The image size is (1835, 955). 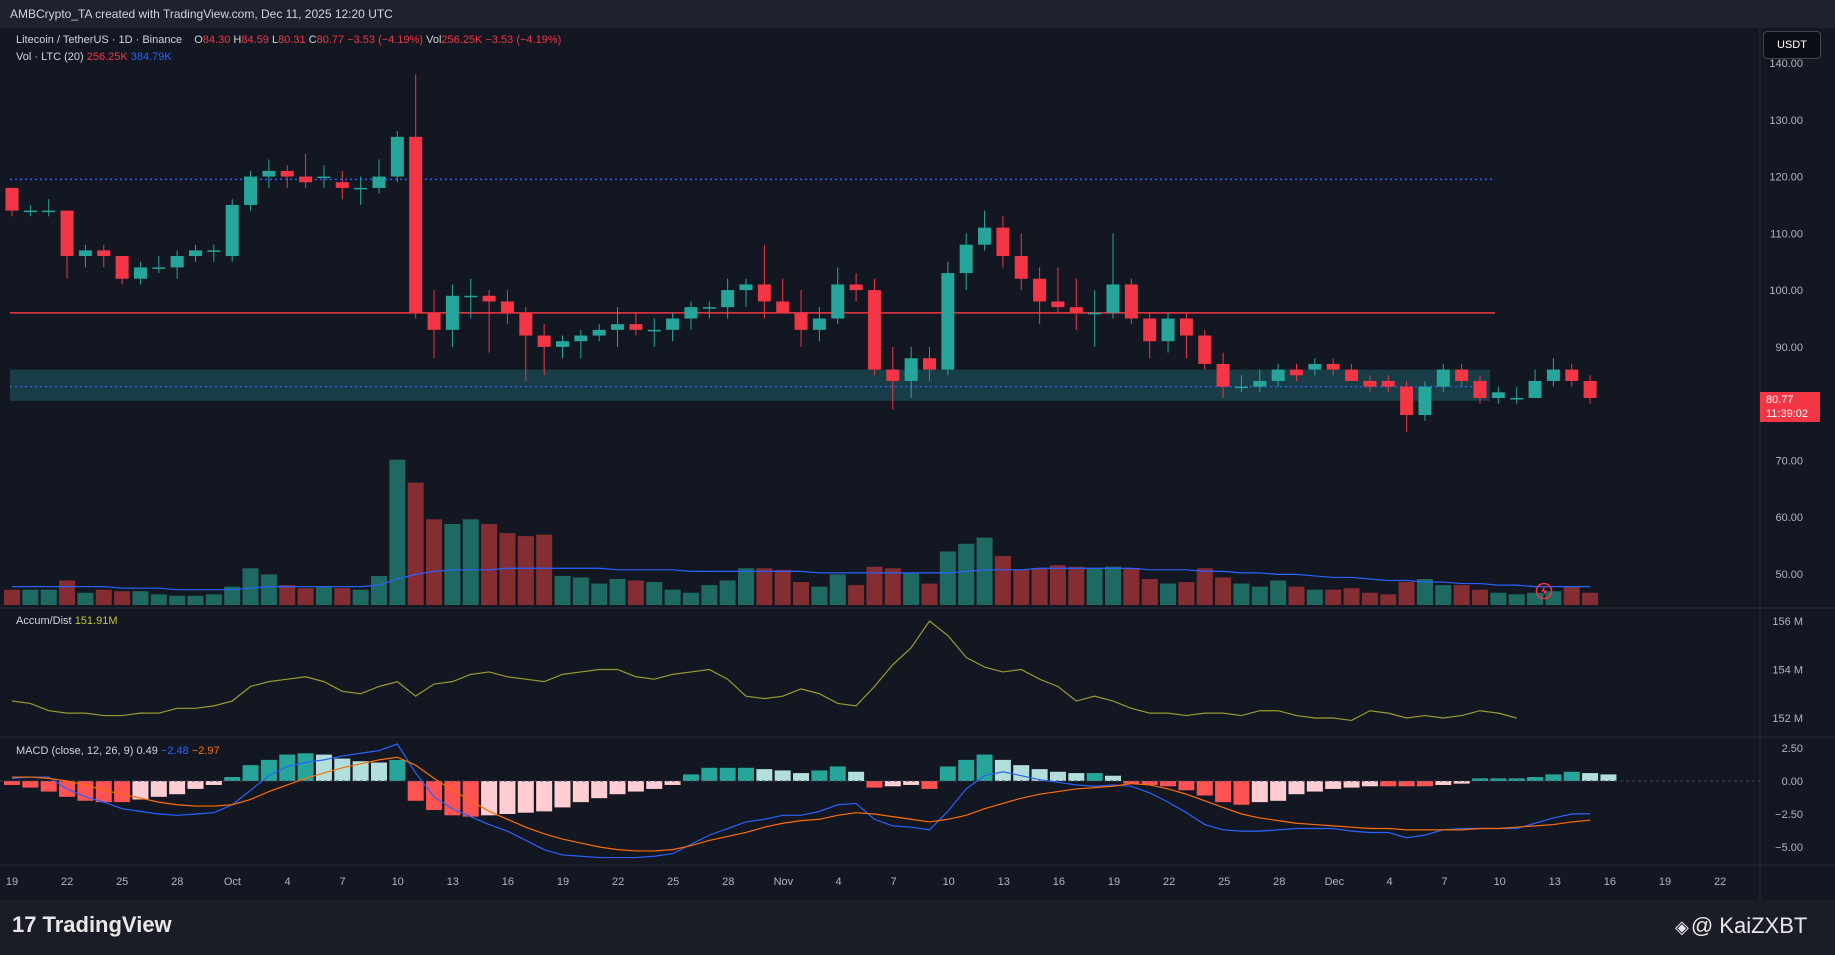 What do you see at coordinates (330, 40) in the screenshot?
I see `close-value: 80.77` at bounding box center [330, 40].